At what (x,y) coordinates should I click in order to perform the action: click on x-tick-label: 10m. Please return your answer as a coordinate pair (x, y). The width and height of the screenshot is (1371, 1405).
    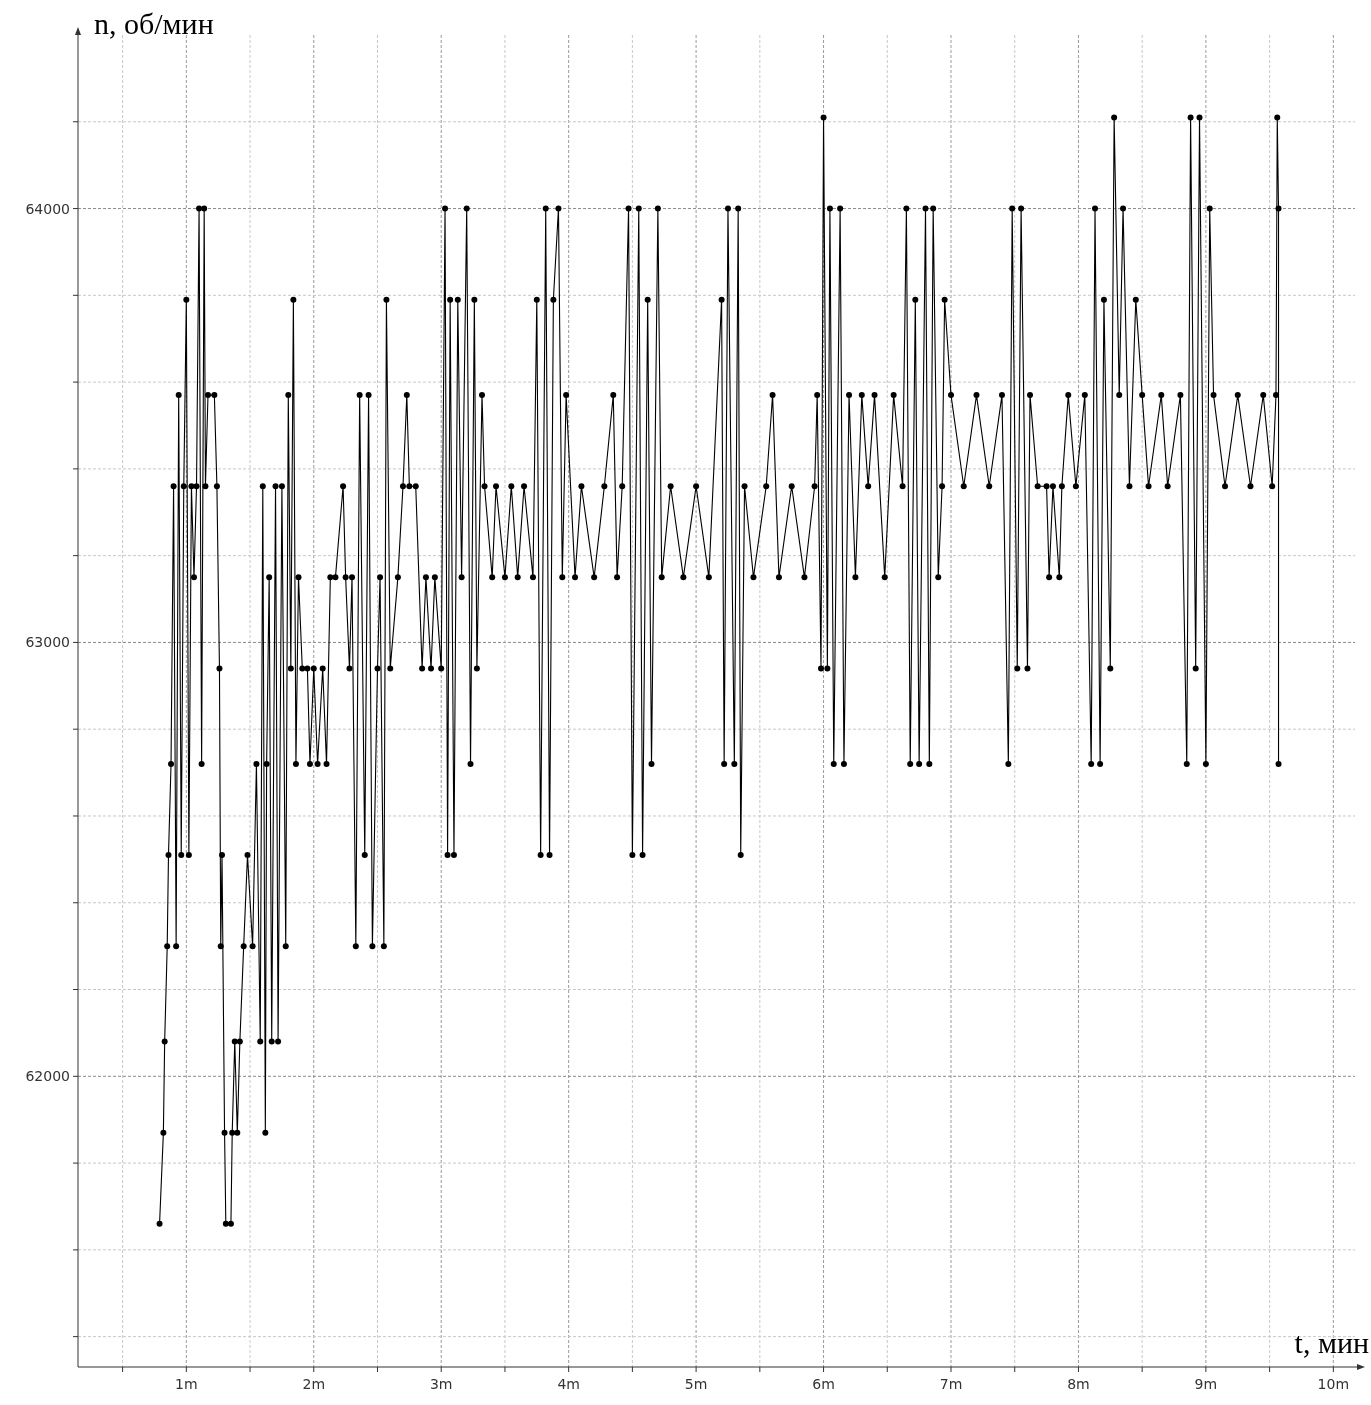
    Looking at the image, I should click on (1333, 1384).